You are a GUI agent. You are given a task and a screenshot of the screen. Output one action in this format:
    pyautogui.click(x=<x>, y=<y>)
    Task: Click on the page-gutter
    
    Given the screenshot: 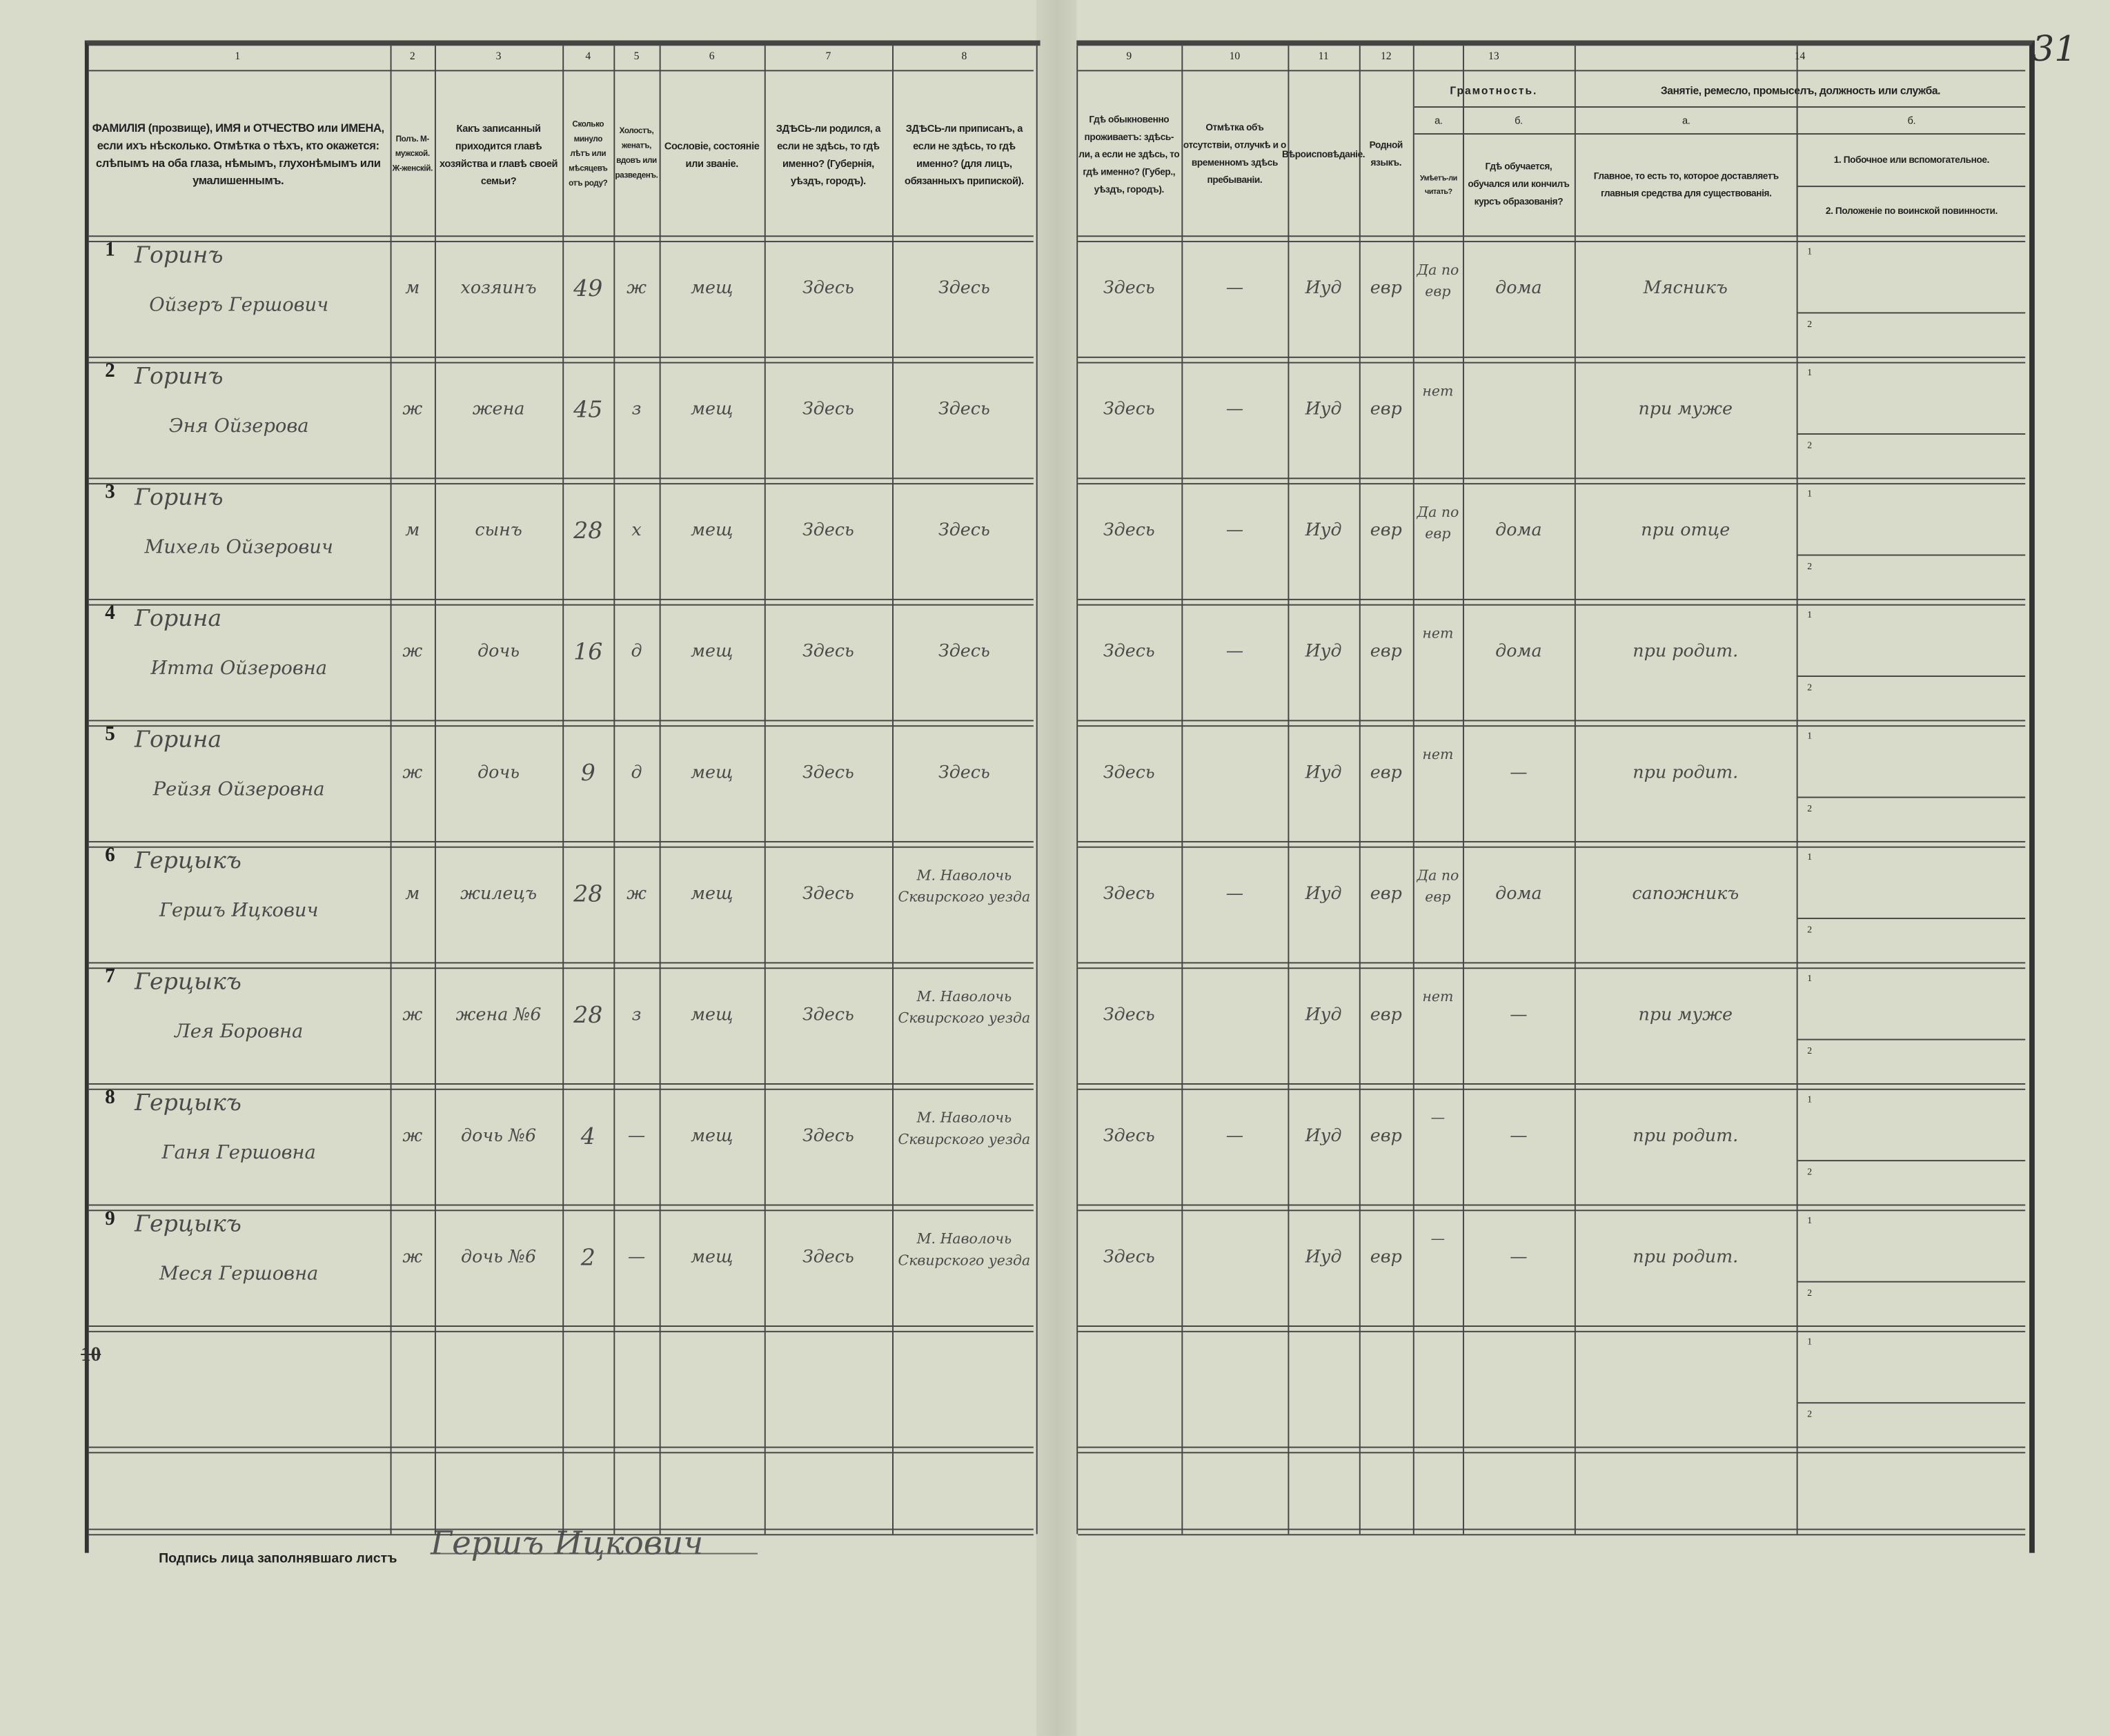 What is the action you would take?
    pyautogui.click(x=1056, y=868)
    